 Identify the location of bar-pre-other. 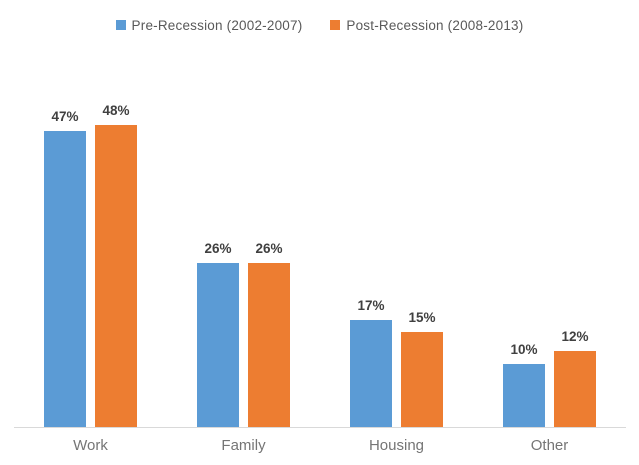
(524, 395).